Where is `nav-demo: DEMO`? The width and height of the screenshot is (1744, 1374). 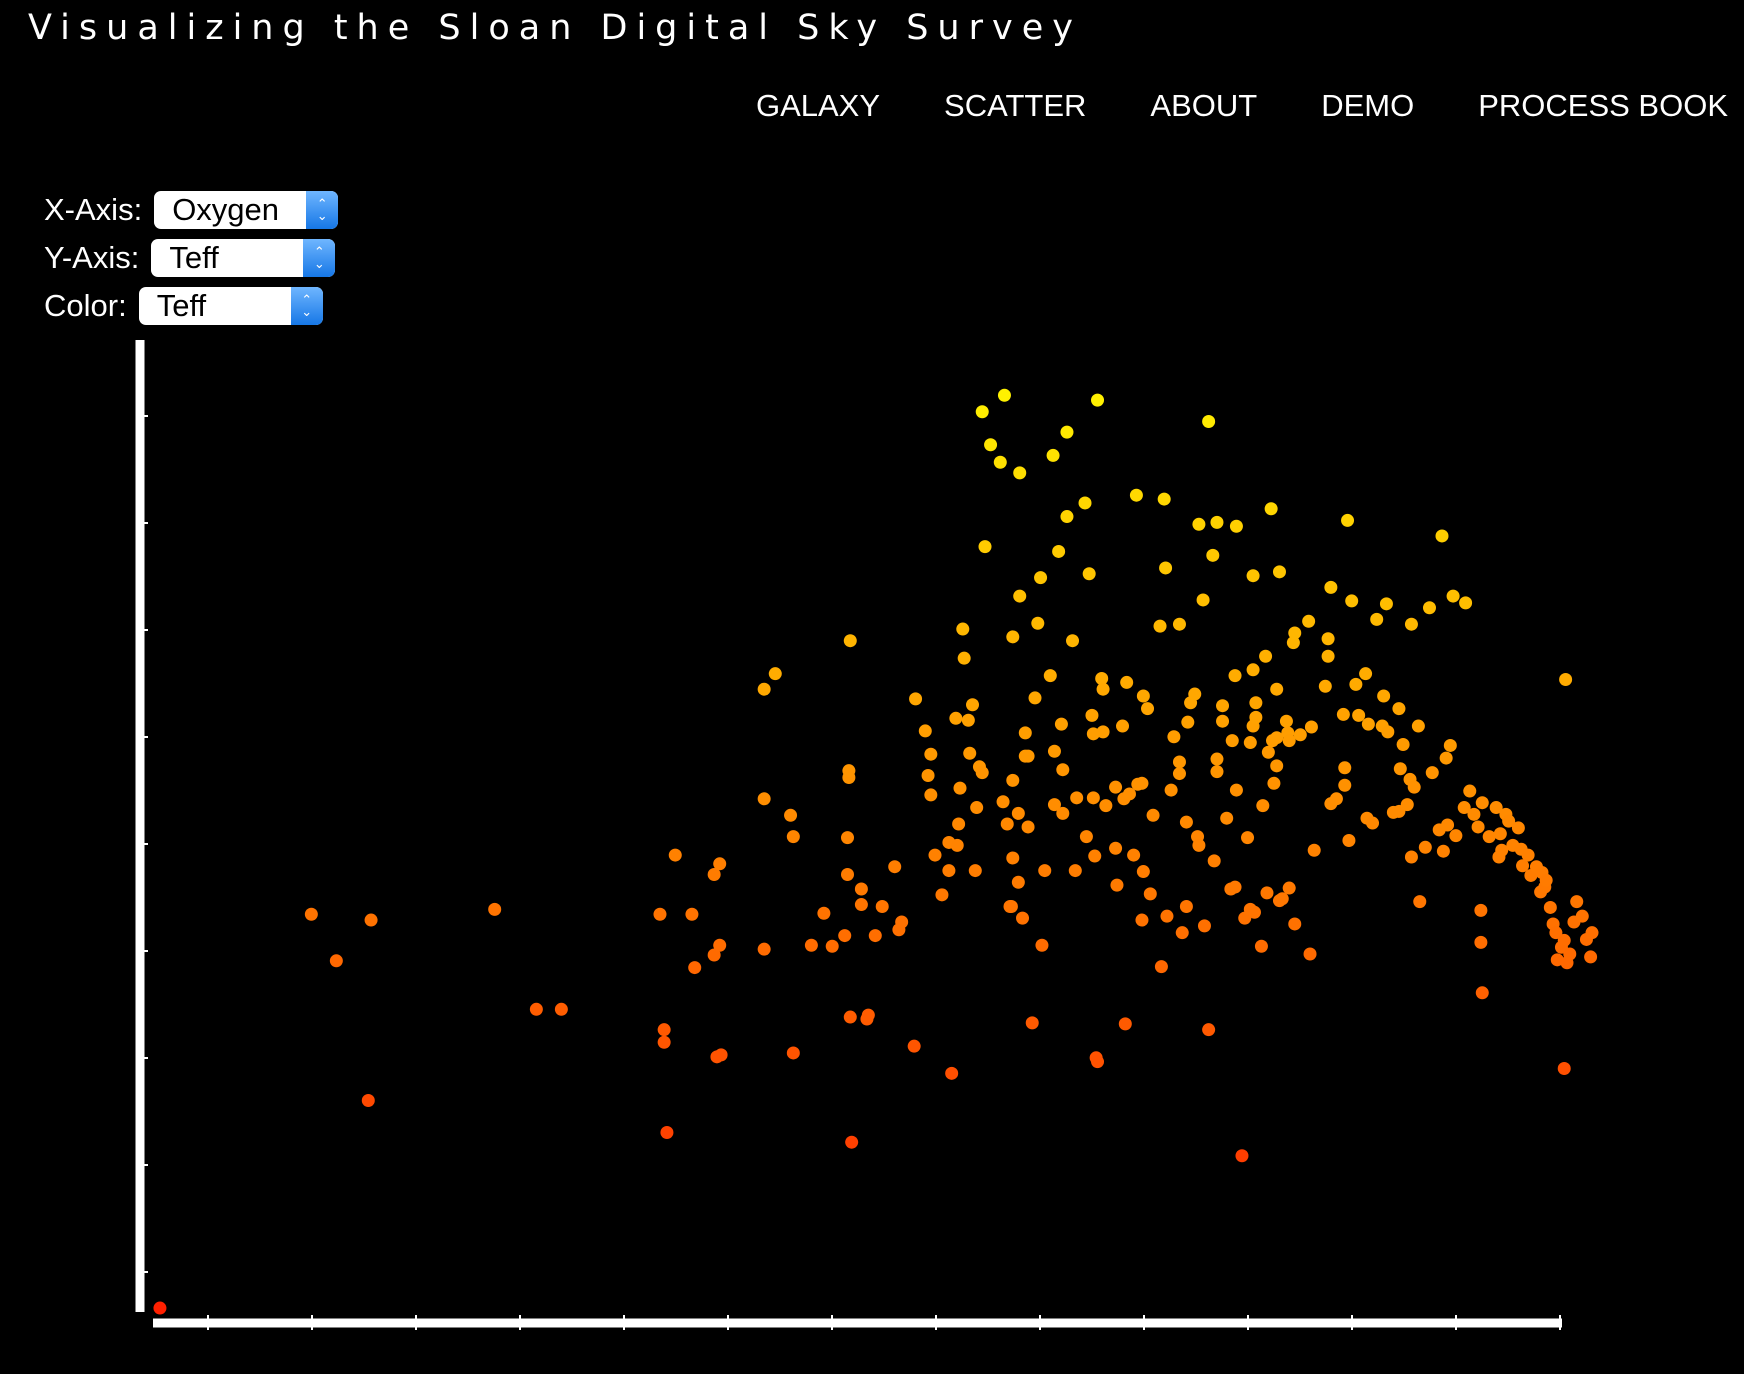
nav-demo: DEMO is located at coordinates (1368, 105).